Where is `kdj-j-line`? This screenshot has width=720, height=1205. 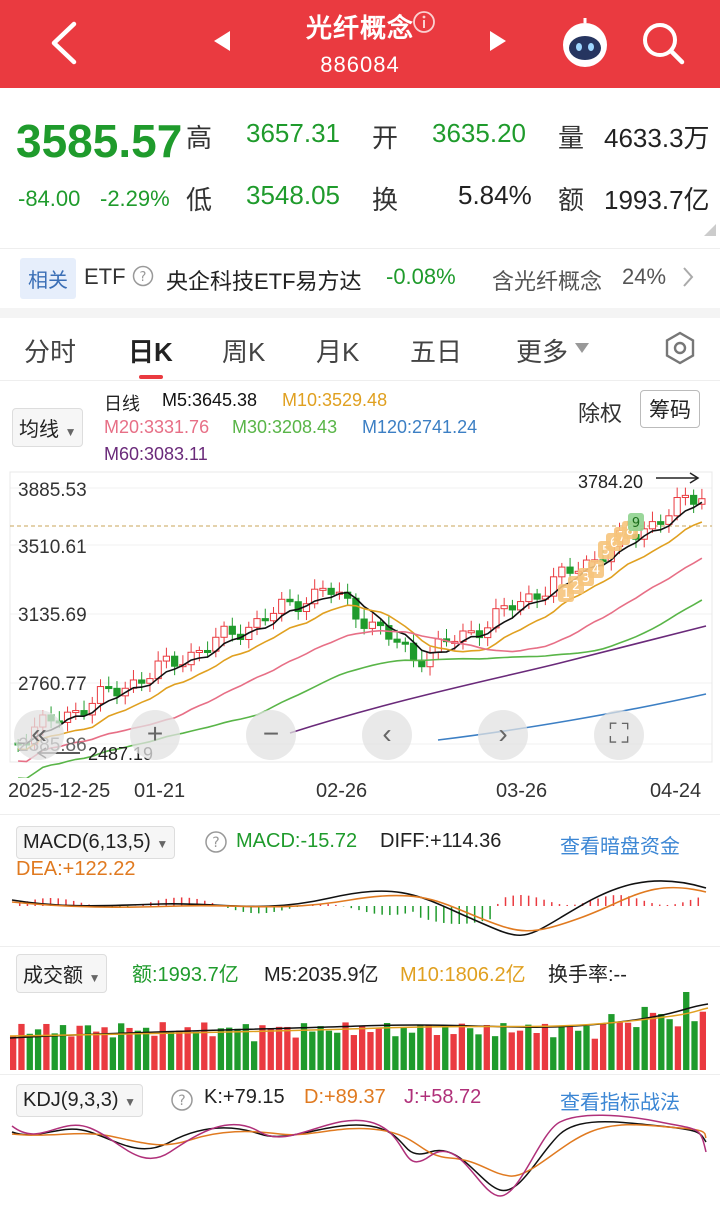 kdj-j-line is located at coordinates (359, 1155).